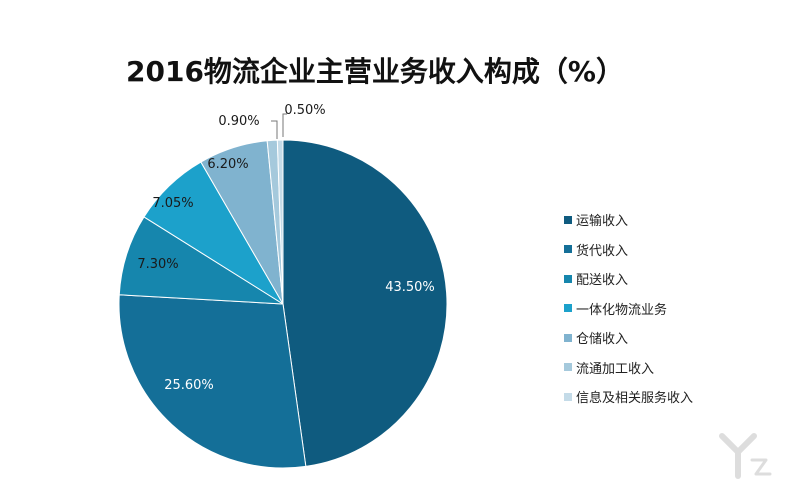 This screenshot has width=787, height=494. I want to click on legend-label: 运输收入, so click(602, 222).